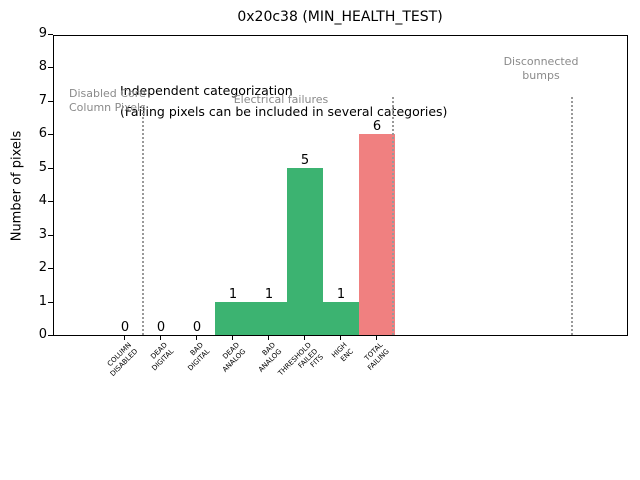  What do you see at coordinates (233, 318) in the screenshot?
I see `bar-dead-analog` at bounding box center [233, 318].